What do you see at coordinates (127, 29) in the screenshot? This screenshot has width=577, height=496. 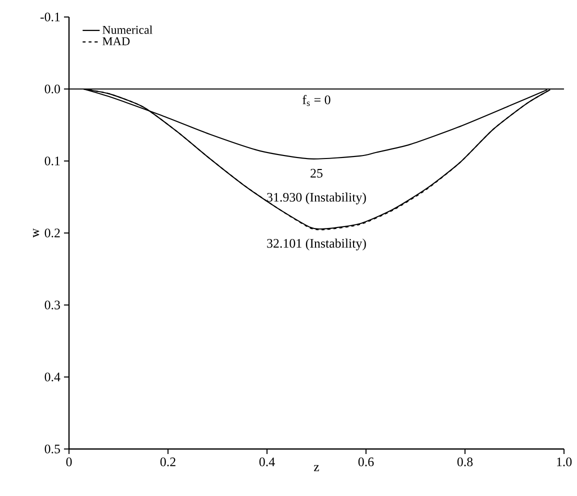 I see `legend-label: Numerical` at bounding box center [127, 29].